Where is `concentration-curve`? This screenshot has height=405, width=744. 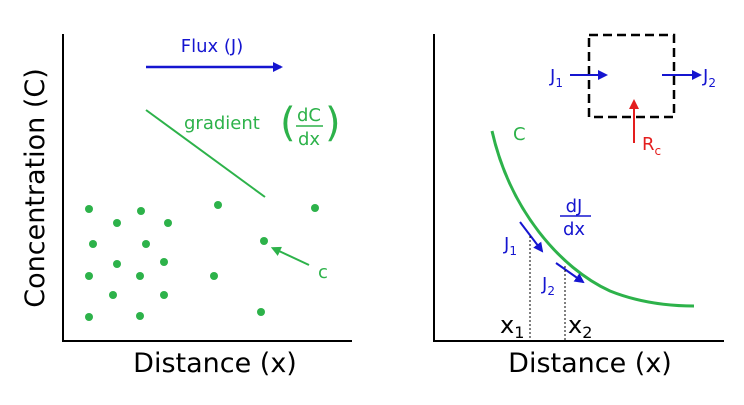
concentration-curve is located at coordinates (592, 219).